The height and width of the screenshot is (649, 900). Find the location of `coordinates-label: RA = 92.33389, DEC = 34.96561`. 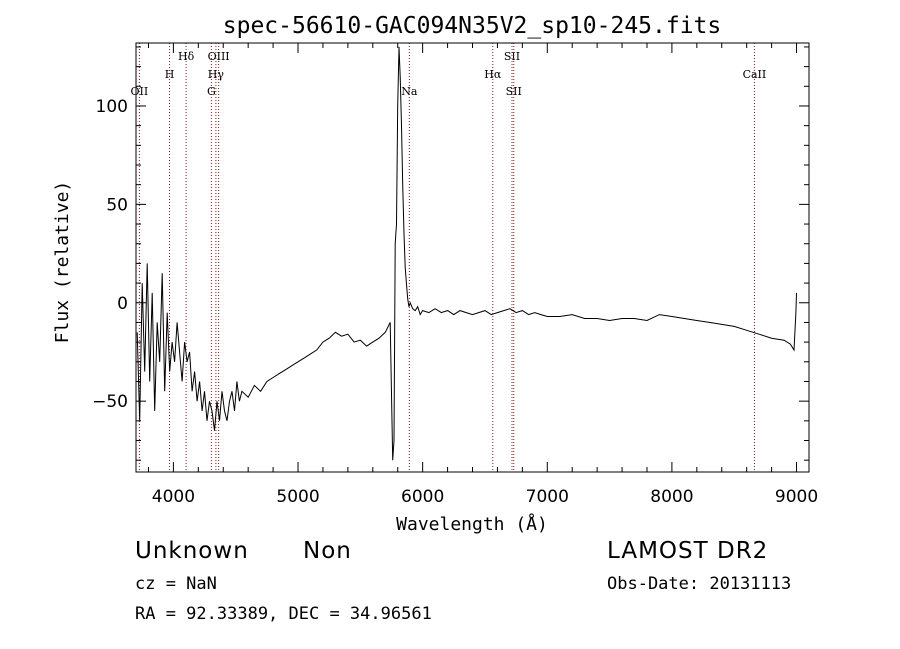

coordinates-label: RA = 92.33389, DEC = 34.96561 is located at coordinates (283, 614).